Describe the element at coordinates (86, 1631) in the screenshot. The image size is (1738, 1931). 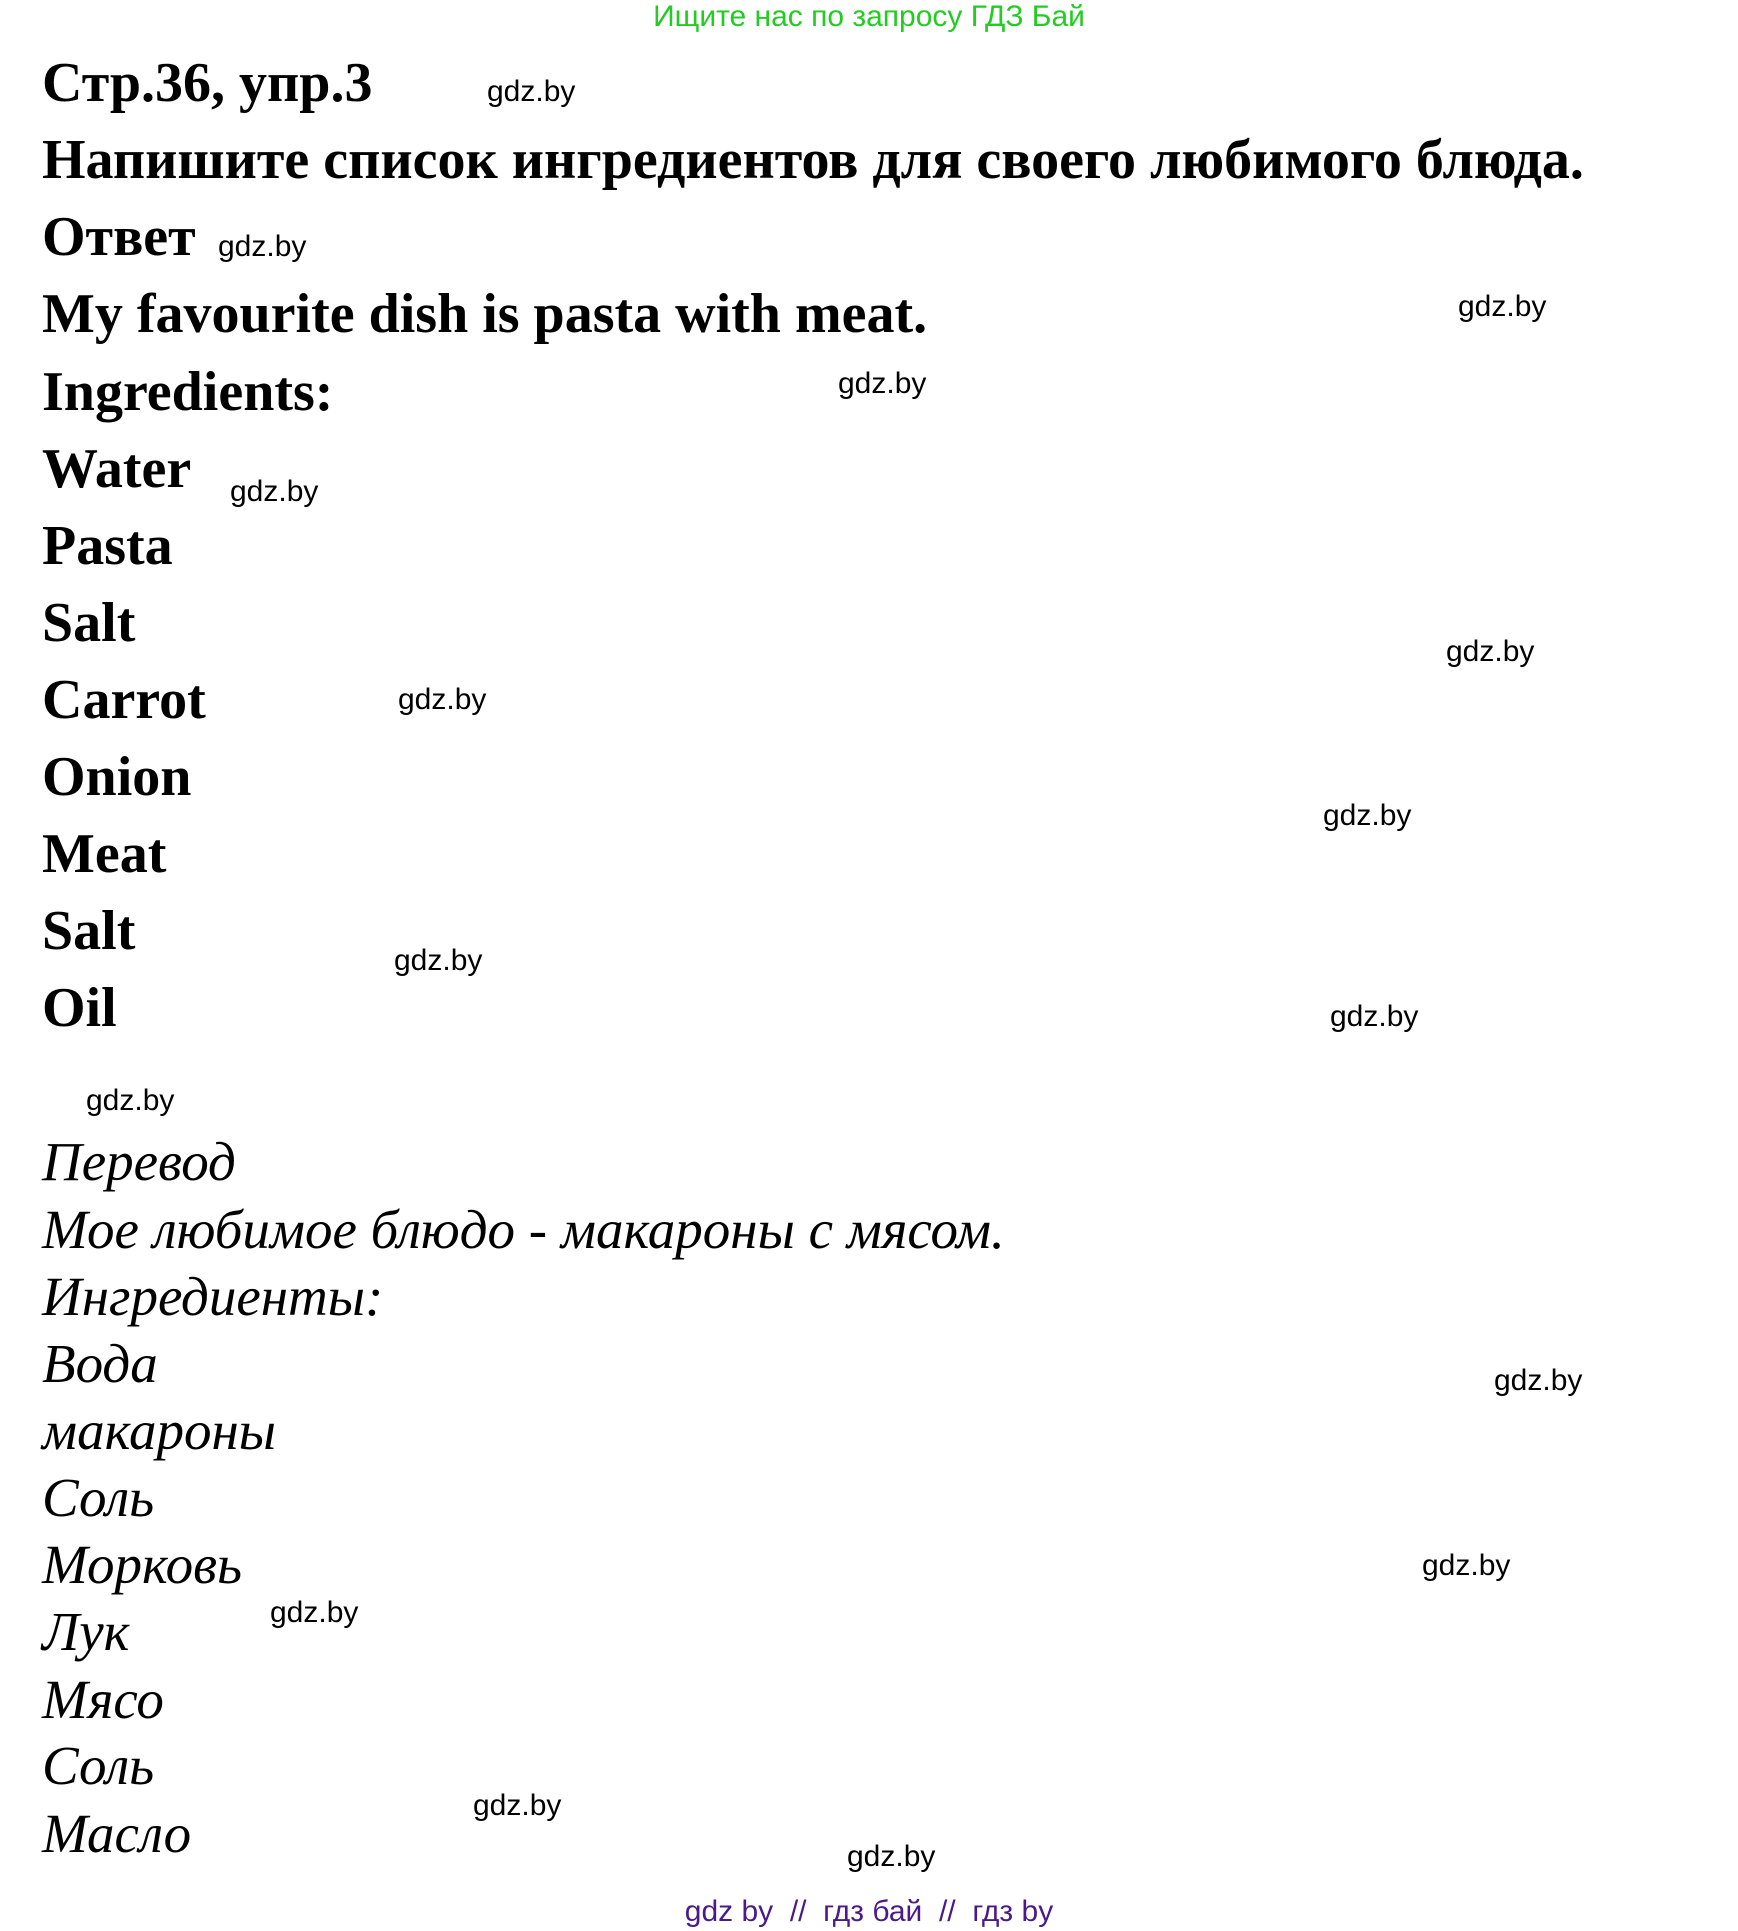
I see `translation-ingredient-item: Лук` at that location.